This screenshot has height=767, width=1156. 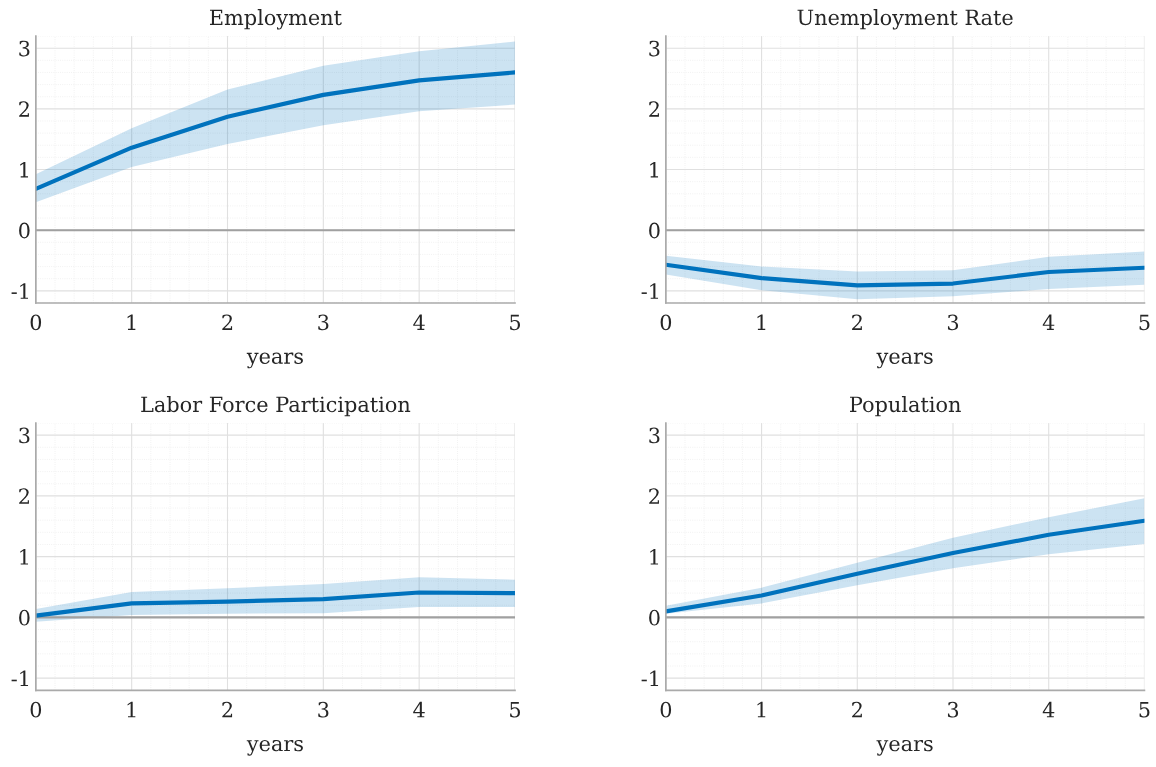 I want to click on chart-title: Employment, so click(x=275, y=19).